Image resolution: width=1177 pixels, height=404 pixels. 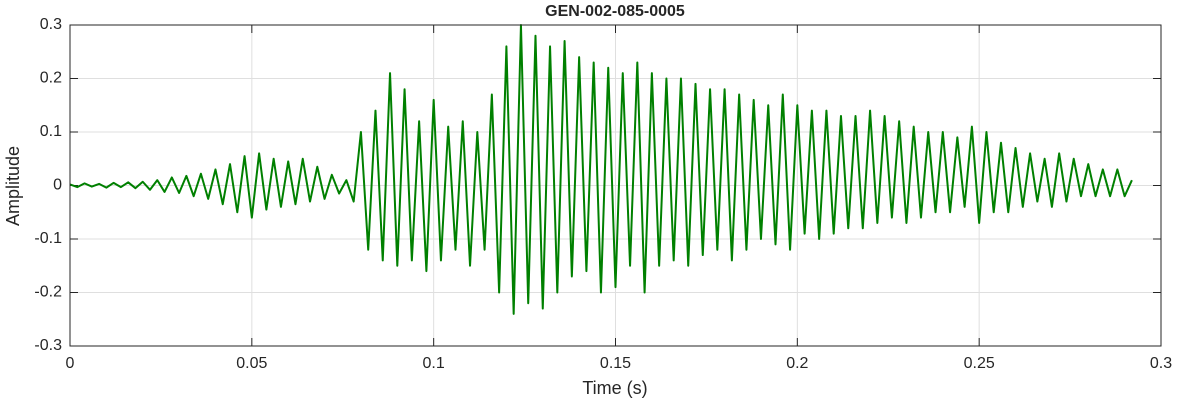 What do you see at coordinates (979, 363) in the screenshot?
I see `x-tick-label: 0.25` at bounding box center [979, 363].